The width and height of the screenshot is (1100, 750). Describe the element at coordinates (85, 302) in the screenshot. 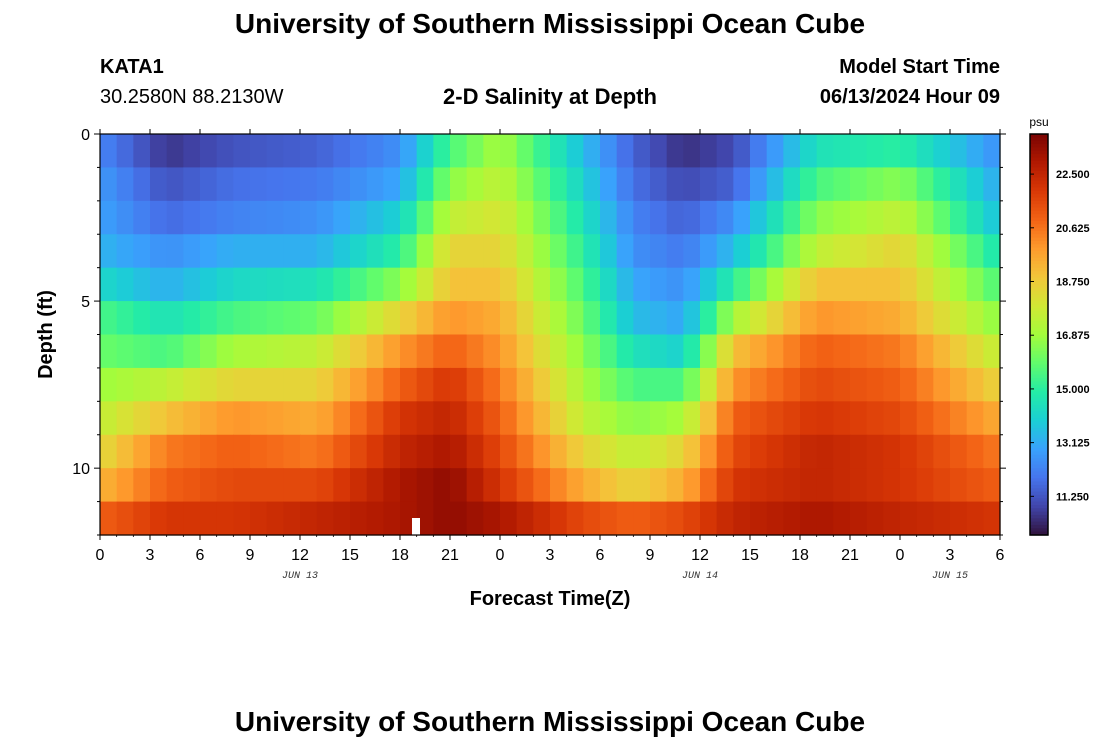

I see `y-tick-label: 5` at that location.